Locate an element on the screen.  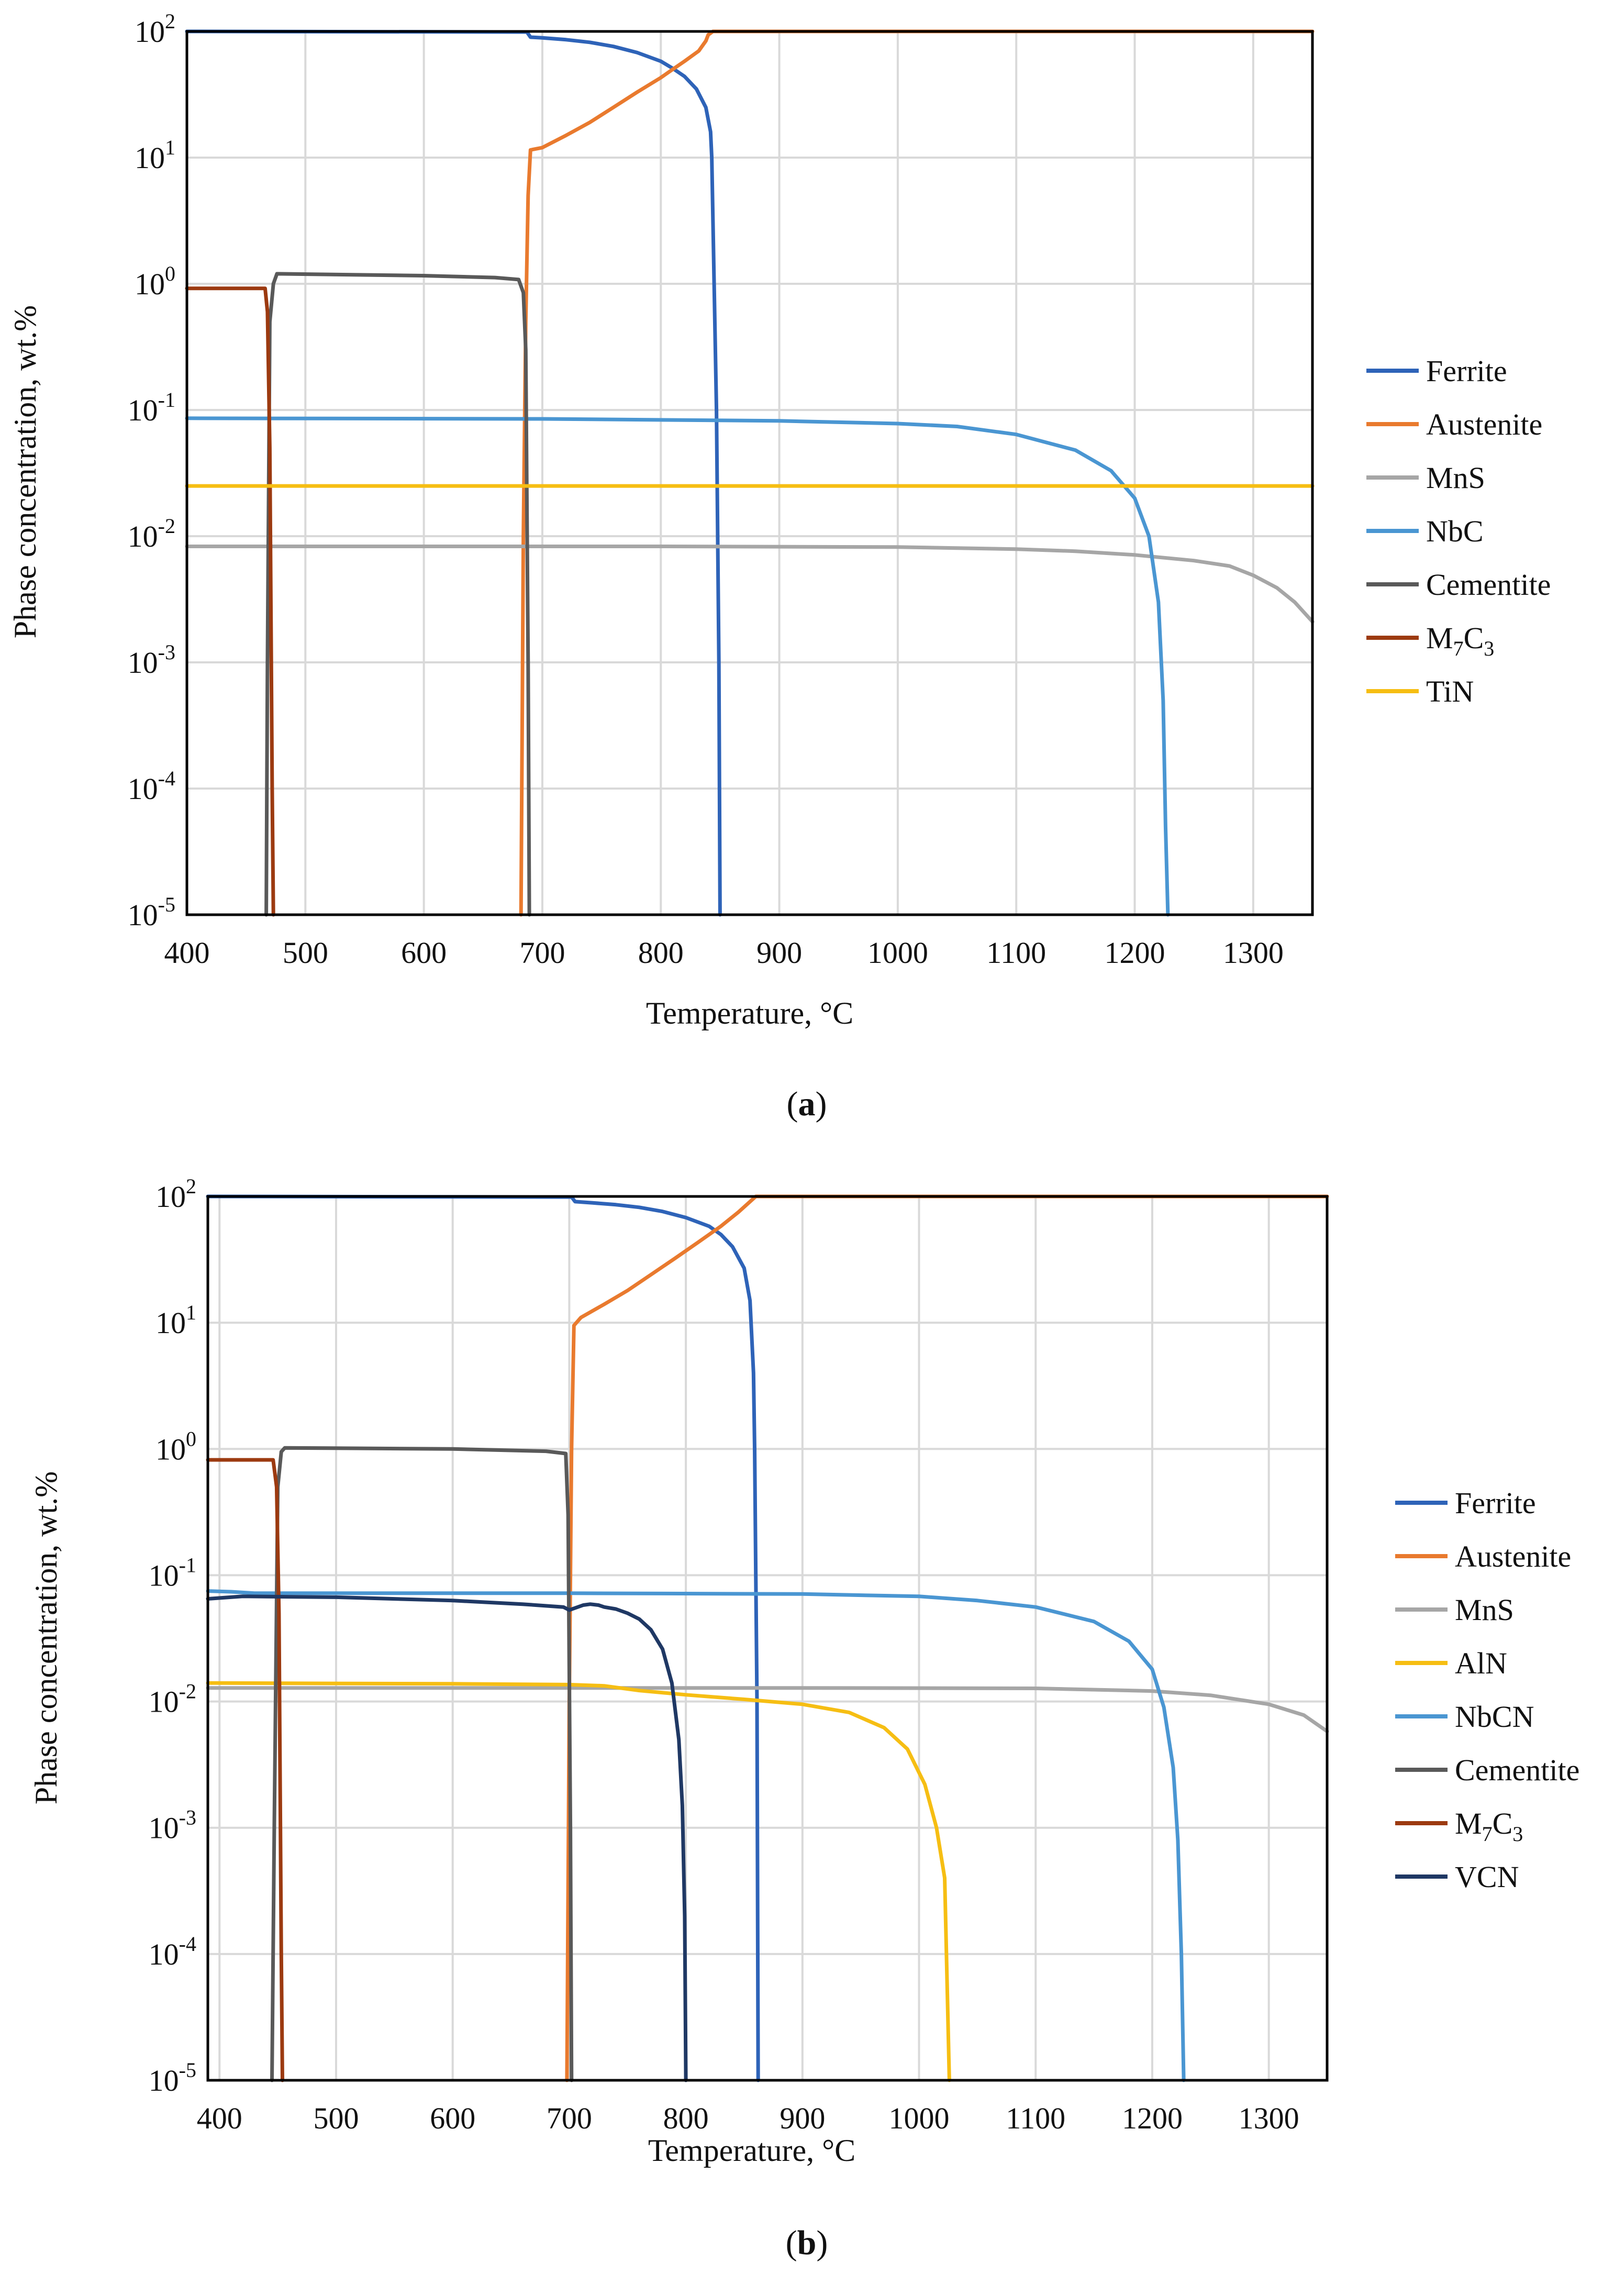
series-line-vcn is located at coordinates (447, 1838).